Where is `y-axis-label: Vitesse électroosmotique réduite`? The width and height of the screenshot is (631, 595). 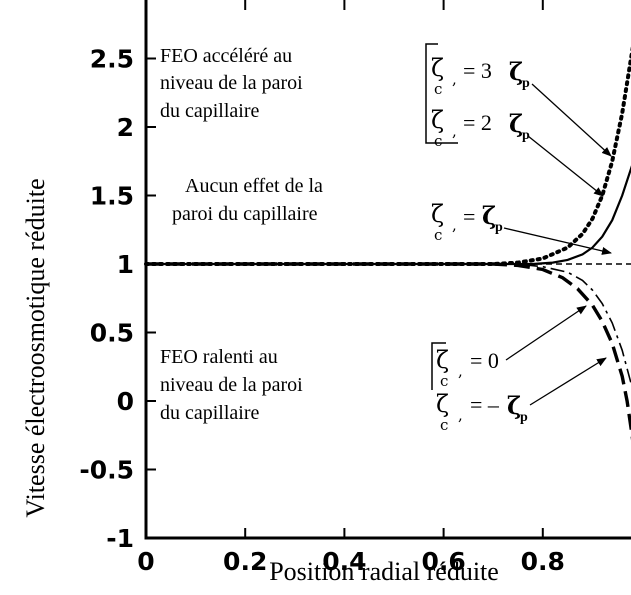 y-axis-label: Vitesse électroosmotique réduite is located at coordinates (35, 347).